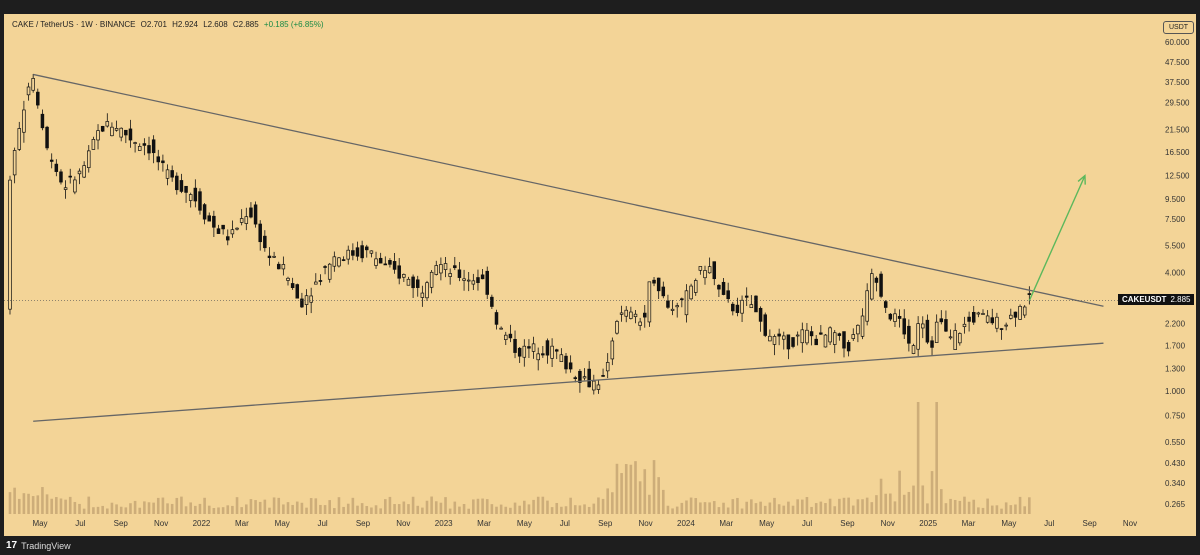  Describe the element at coordinates (1144, 299) in the screenshot. I see `price-label-ticker: CAKEUSDT` at that location.